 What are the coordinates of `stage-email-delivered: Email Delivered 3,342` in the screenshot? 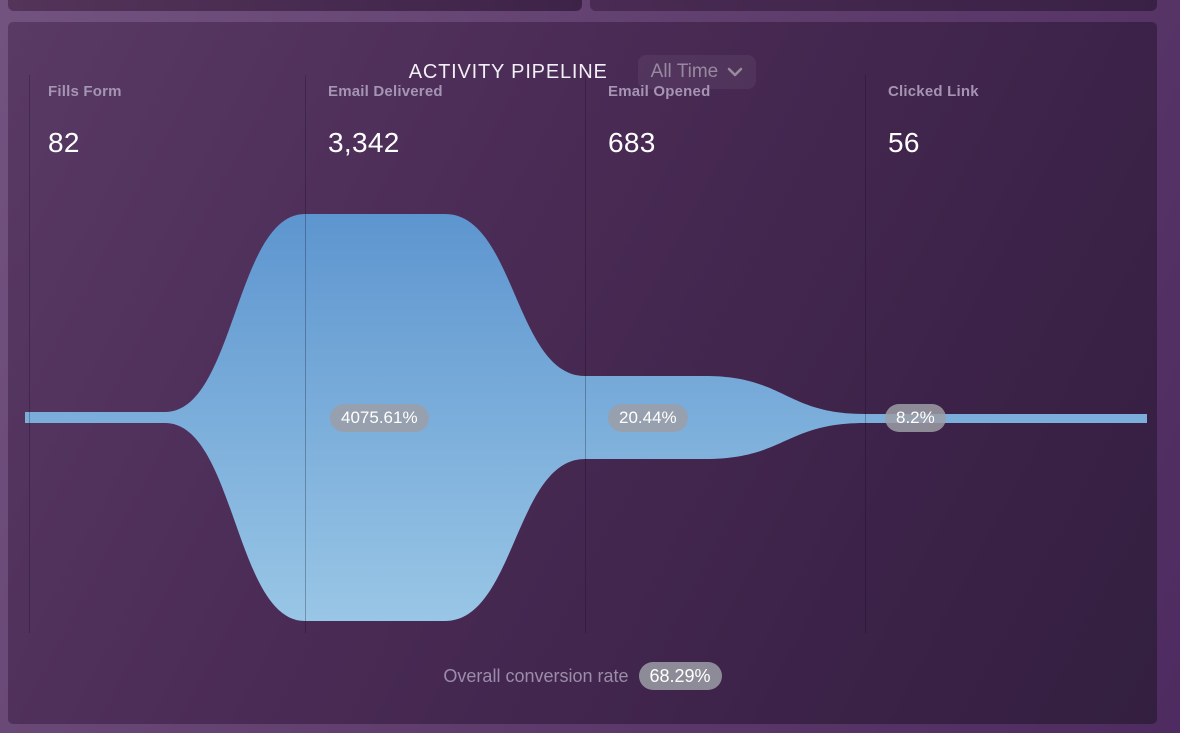 It's located at (385, 121).